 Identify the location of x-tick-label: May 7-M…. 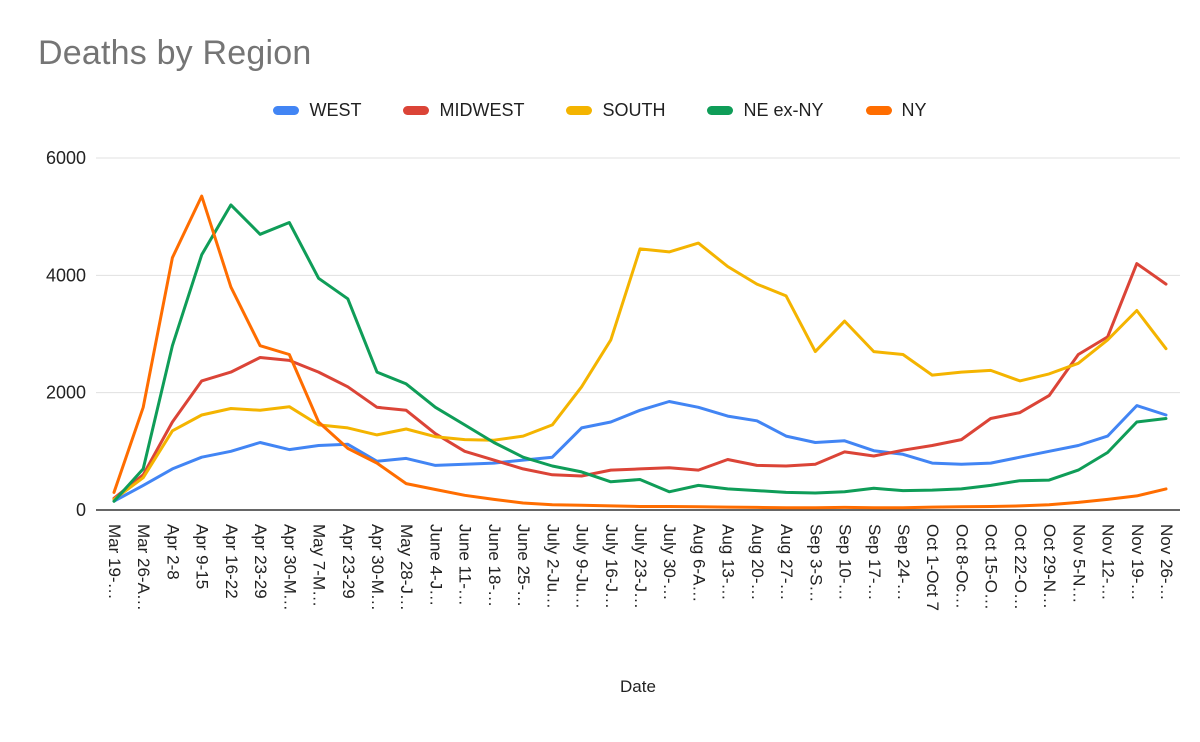
(319, 565).